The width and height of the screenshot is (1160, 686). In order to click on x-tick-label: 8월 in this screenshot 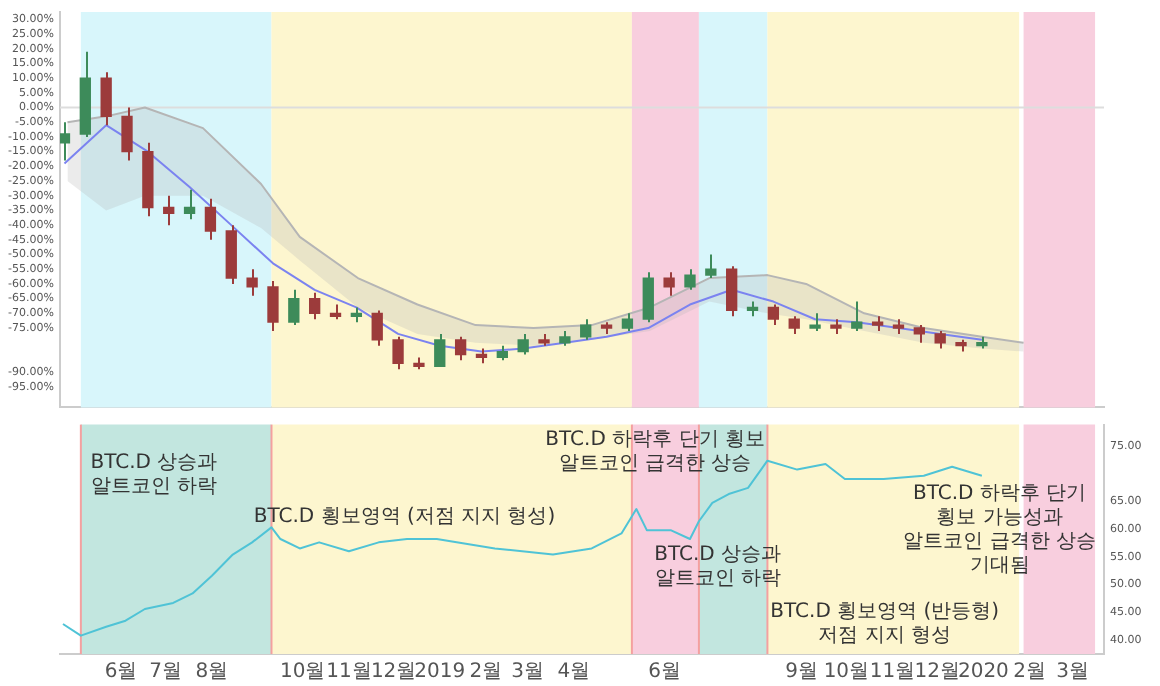, I will do `click(212, 672)`.